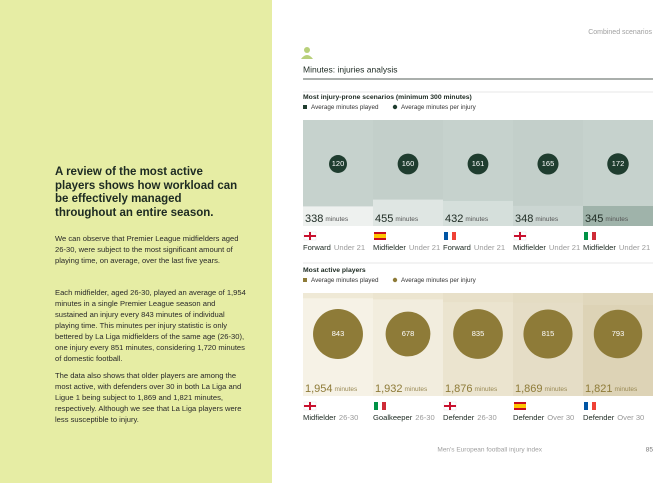 This screenshot has width=660, height=483. I want to click on circle-value: 161, so click(478, 163).